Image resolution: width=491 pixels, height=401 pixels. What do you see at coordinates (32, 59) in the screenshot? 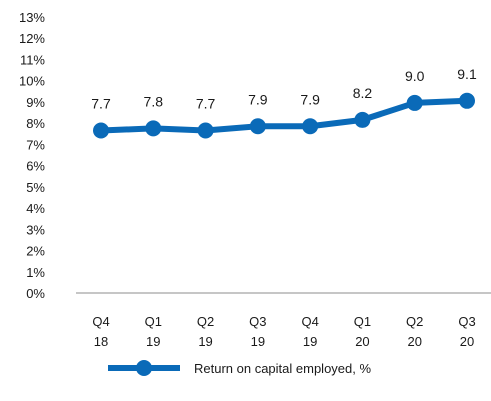
I see `y-tick-label: 11%` at bounding box center [32, 59].